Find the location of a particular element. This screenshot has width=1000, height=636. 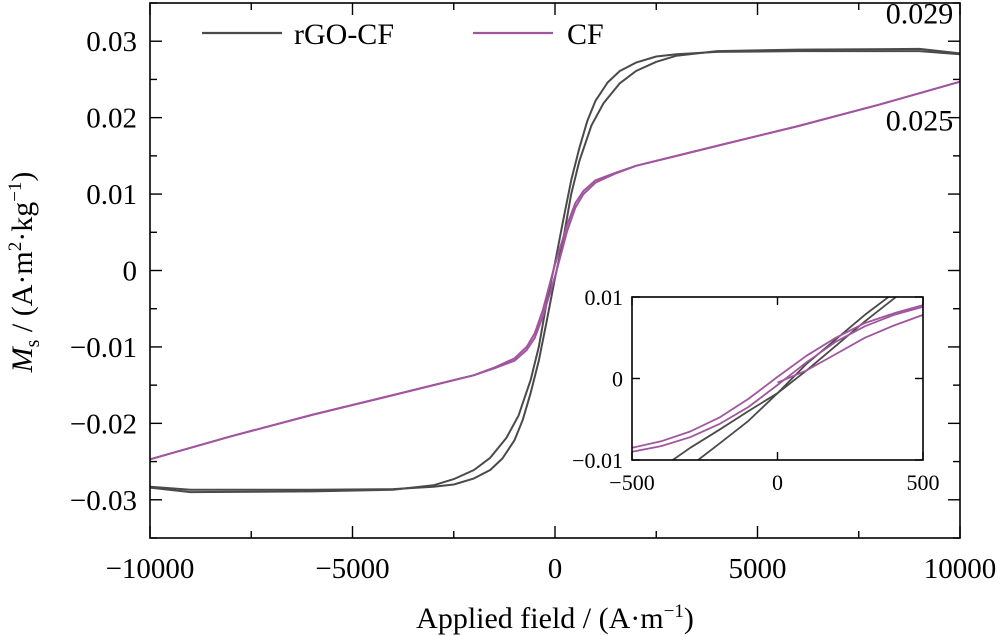

inset-y-tick-label: 0 is located at coordinates (617, 379).